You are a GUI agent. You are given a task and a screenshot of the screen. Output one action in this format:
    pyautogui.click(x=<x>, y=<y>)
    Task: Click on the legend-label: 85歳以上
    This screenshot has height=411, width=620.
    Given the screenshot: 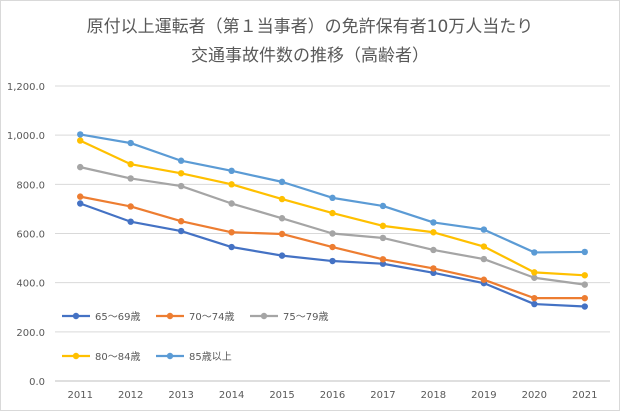 What is the action you would take?
    pyautogui.click(x=210, y=357)
    